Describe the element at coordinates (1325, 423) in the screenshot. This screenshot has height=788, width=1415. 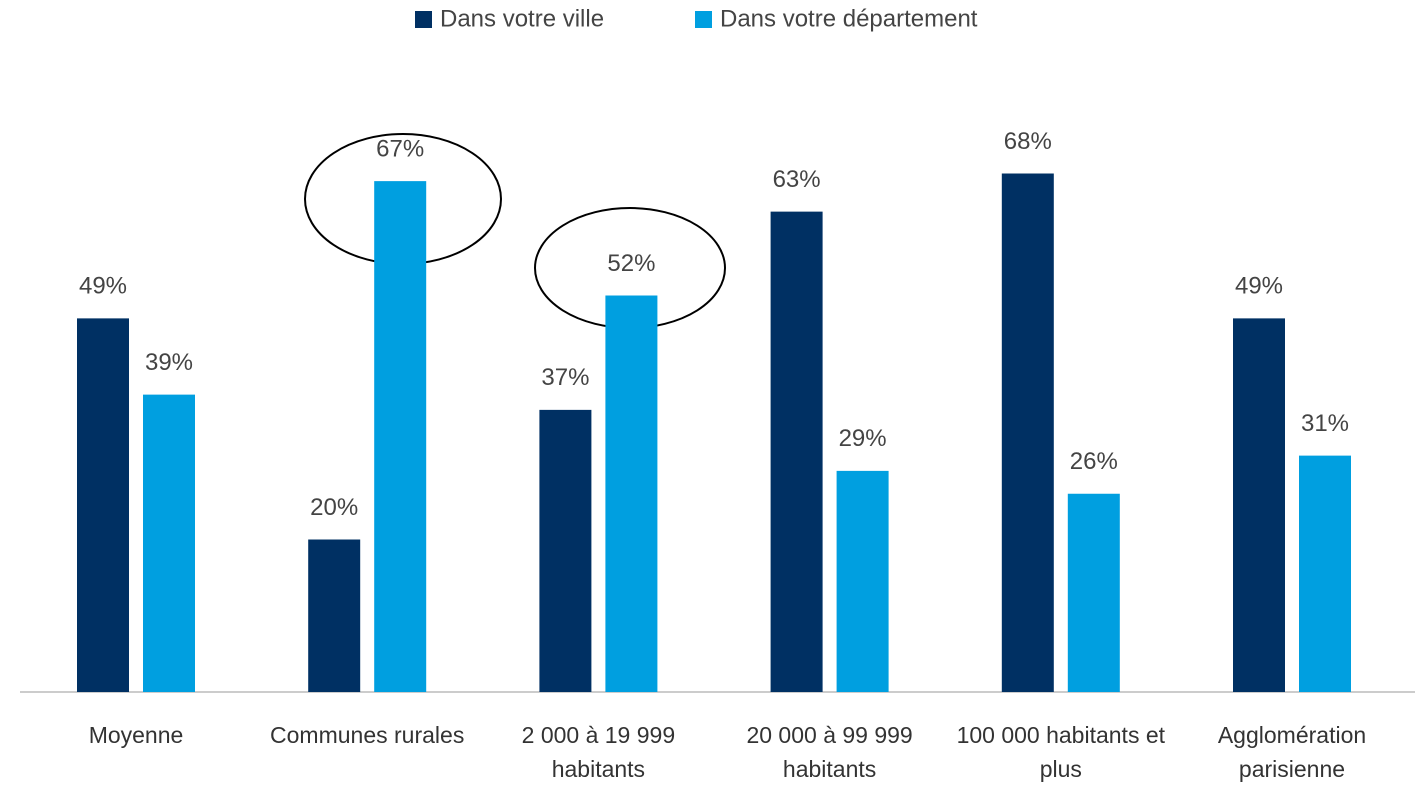
I see `data-label: 31%` at that location.